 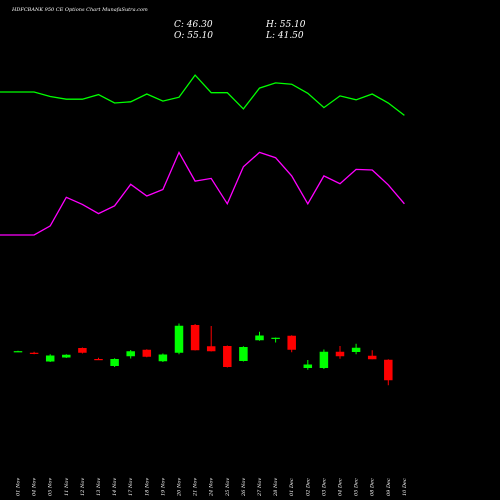 I want to click on candle-02-dec, so click(x=308, y=365).